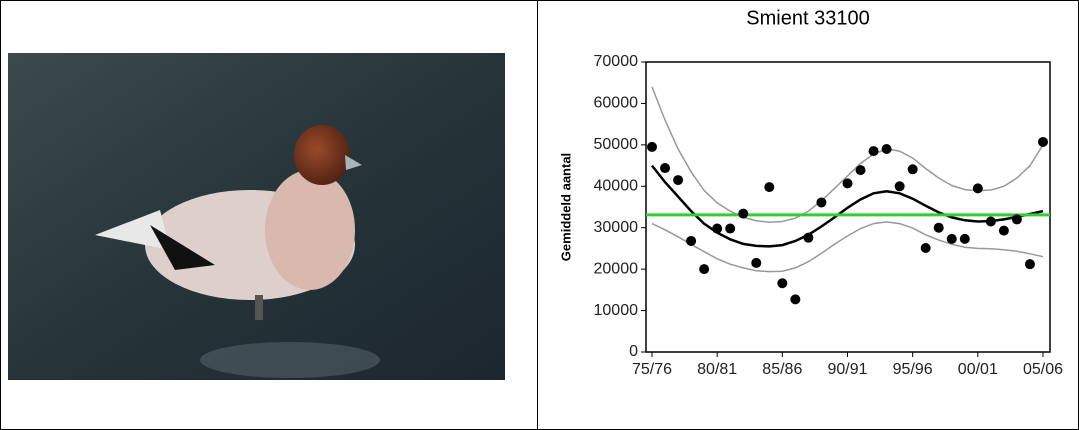 The height and width of the screenshot is (430, 1079). Describe the element at coordinates (717, 369) in the screenshot. I see `x-tick-label: 80/81` at that location.